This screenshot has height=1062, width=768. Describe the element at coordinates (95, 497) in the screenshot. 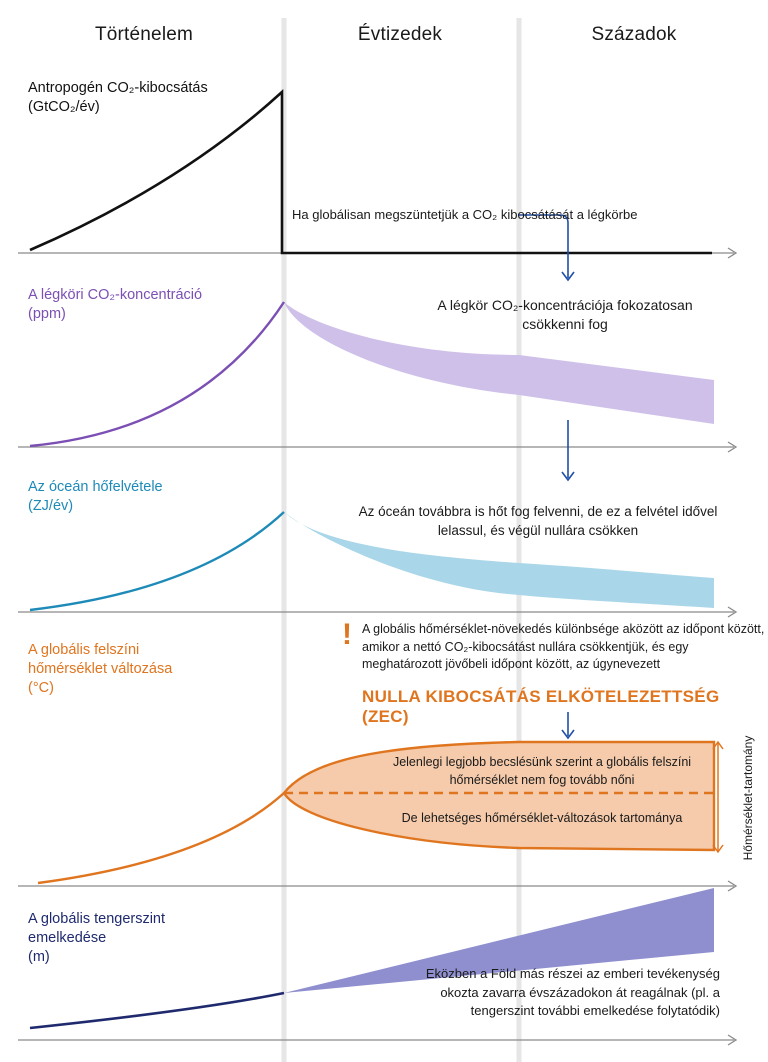

I see `ocean-heat-label: Az óceán hőfelvétele (ZJ/év)` at that location.